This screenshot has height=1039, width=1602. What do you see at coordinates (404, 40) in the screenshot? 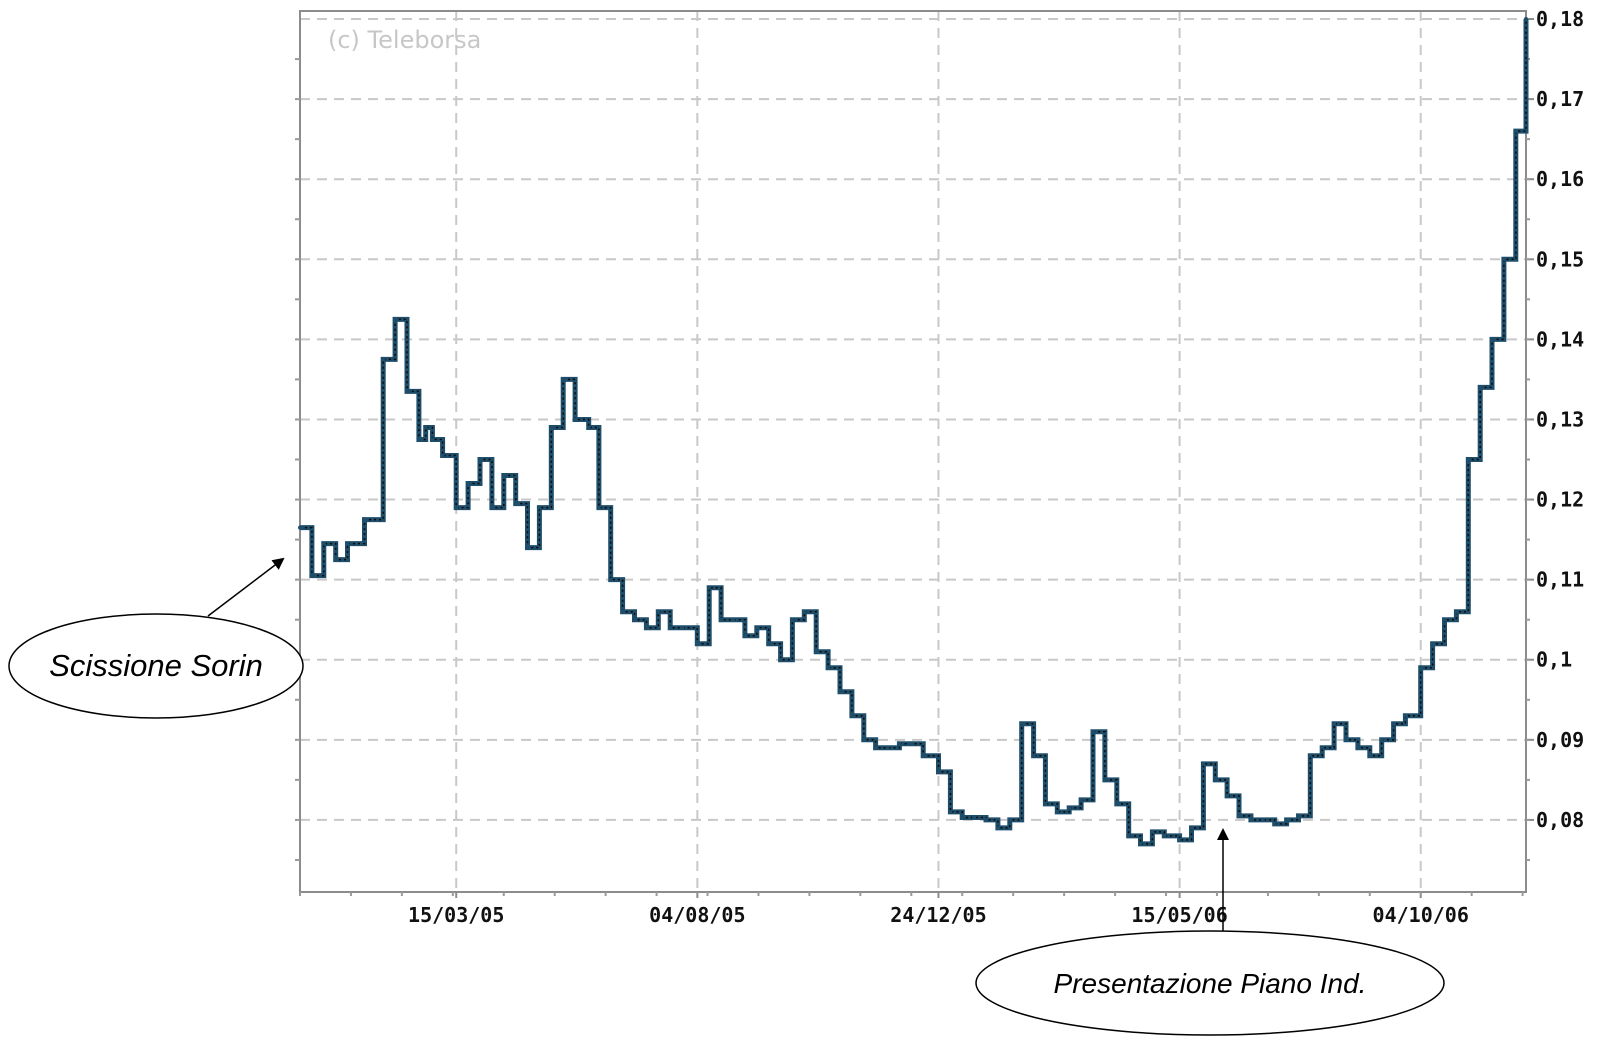
I see `watermark-text: (c) Teleborsa` at bounding box center [404, 40].